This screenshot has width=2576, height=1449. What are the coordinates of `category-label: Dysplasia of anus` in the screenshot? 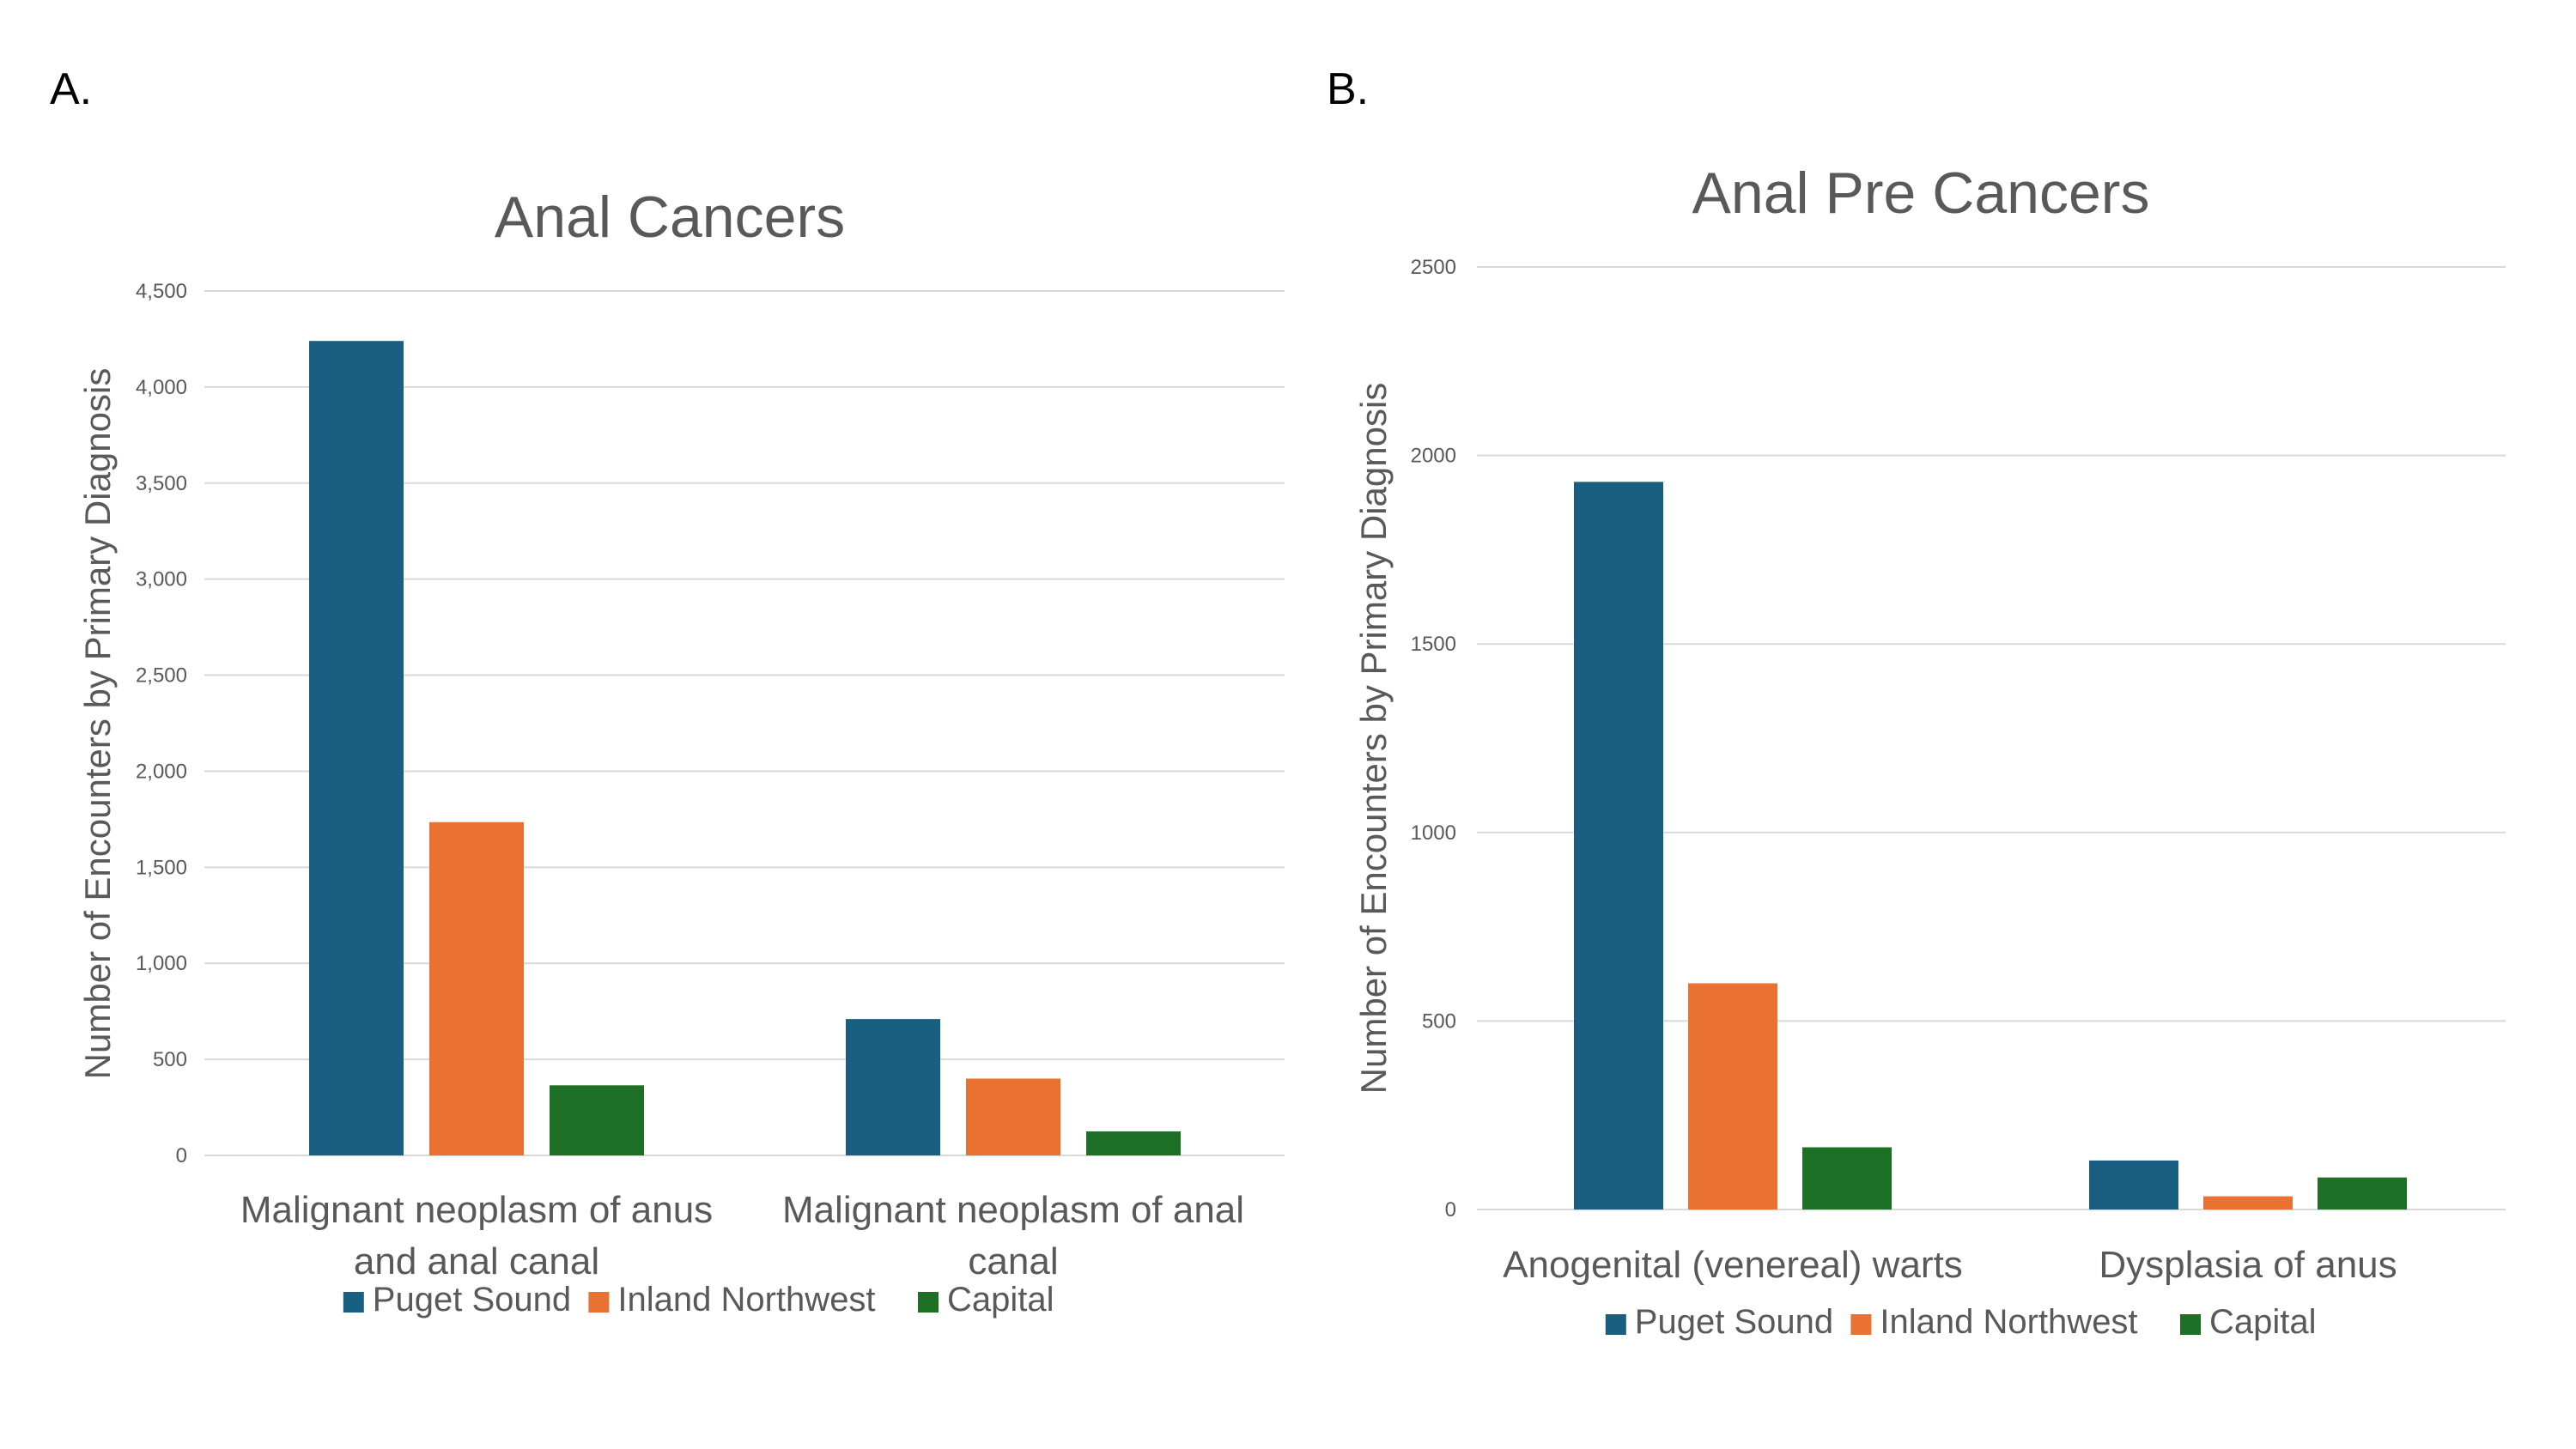 It's located at (2248, 1265).